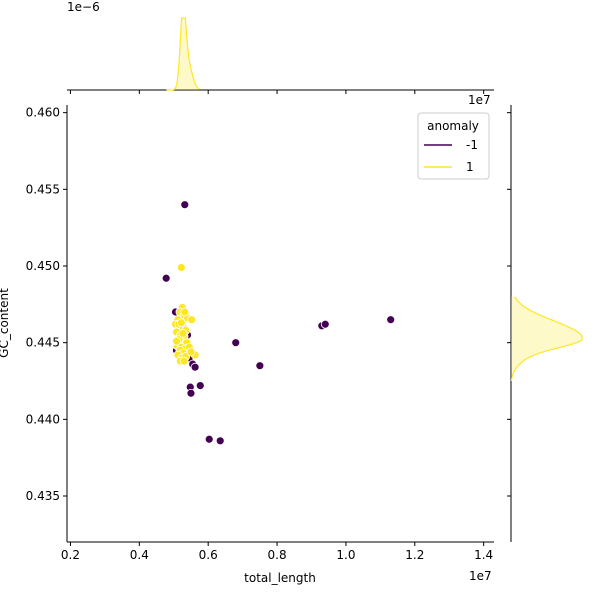 Image resolution: width=600 pixels, height=600 pixels. I want to click on y-tick-label: 0.455, so click(43, 189).